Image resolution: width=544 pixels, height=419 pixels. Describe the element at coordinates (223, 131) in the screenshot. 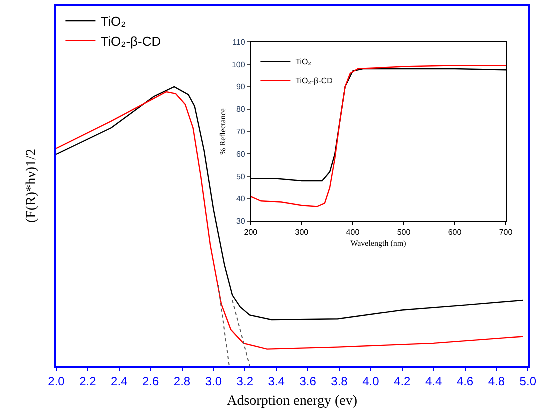

I see `y-axis-title: % Reflectance` at that location.